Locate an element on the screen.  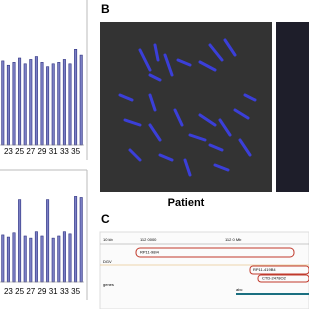
clone-label: RP11-419B4 is located at coordinates (264, 269).